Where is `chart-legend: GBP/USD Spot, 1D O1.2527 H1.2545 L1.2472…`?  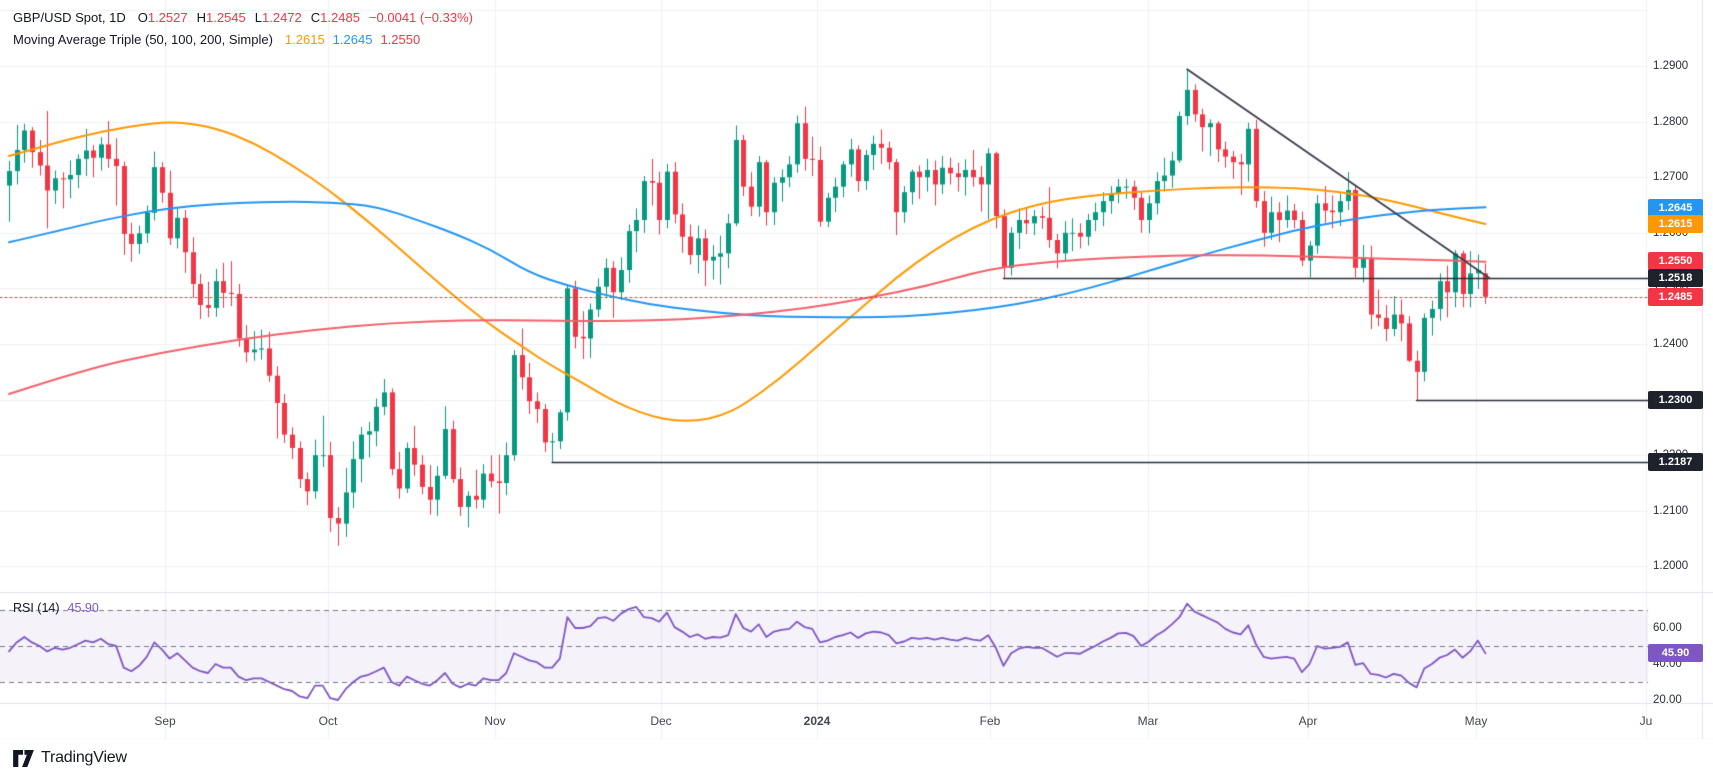 chart-legend: GBP/USD Spot, 1D O1.2527 H1.2545 L1.2472… is located at coordinates (243, 28).